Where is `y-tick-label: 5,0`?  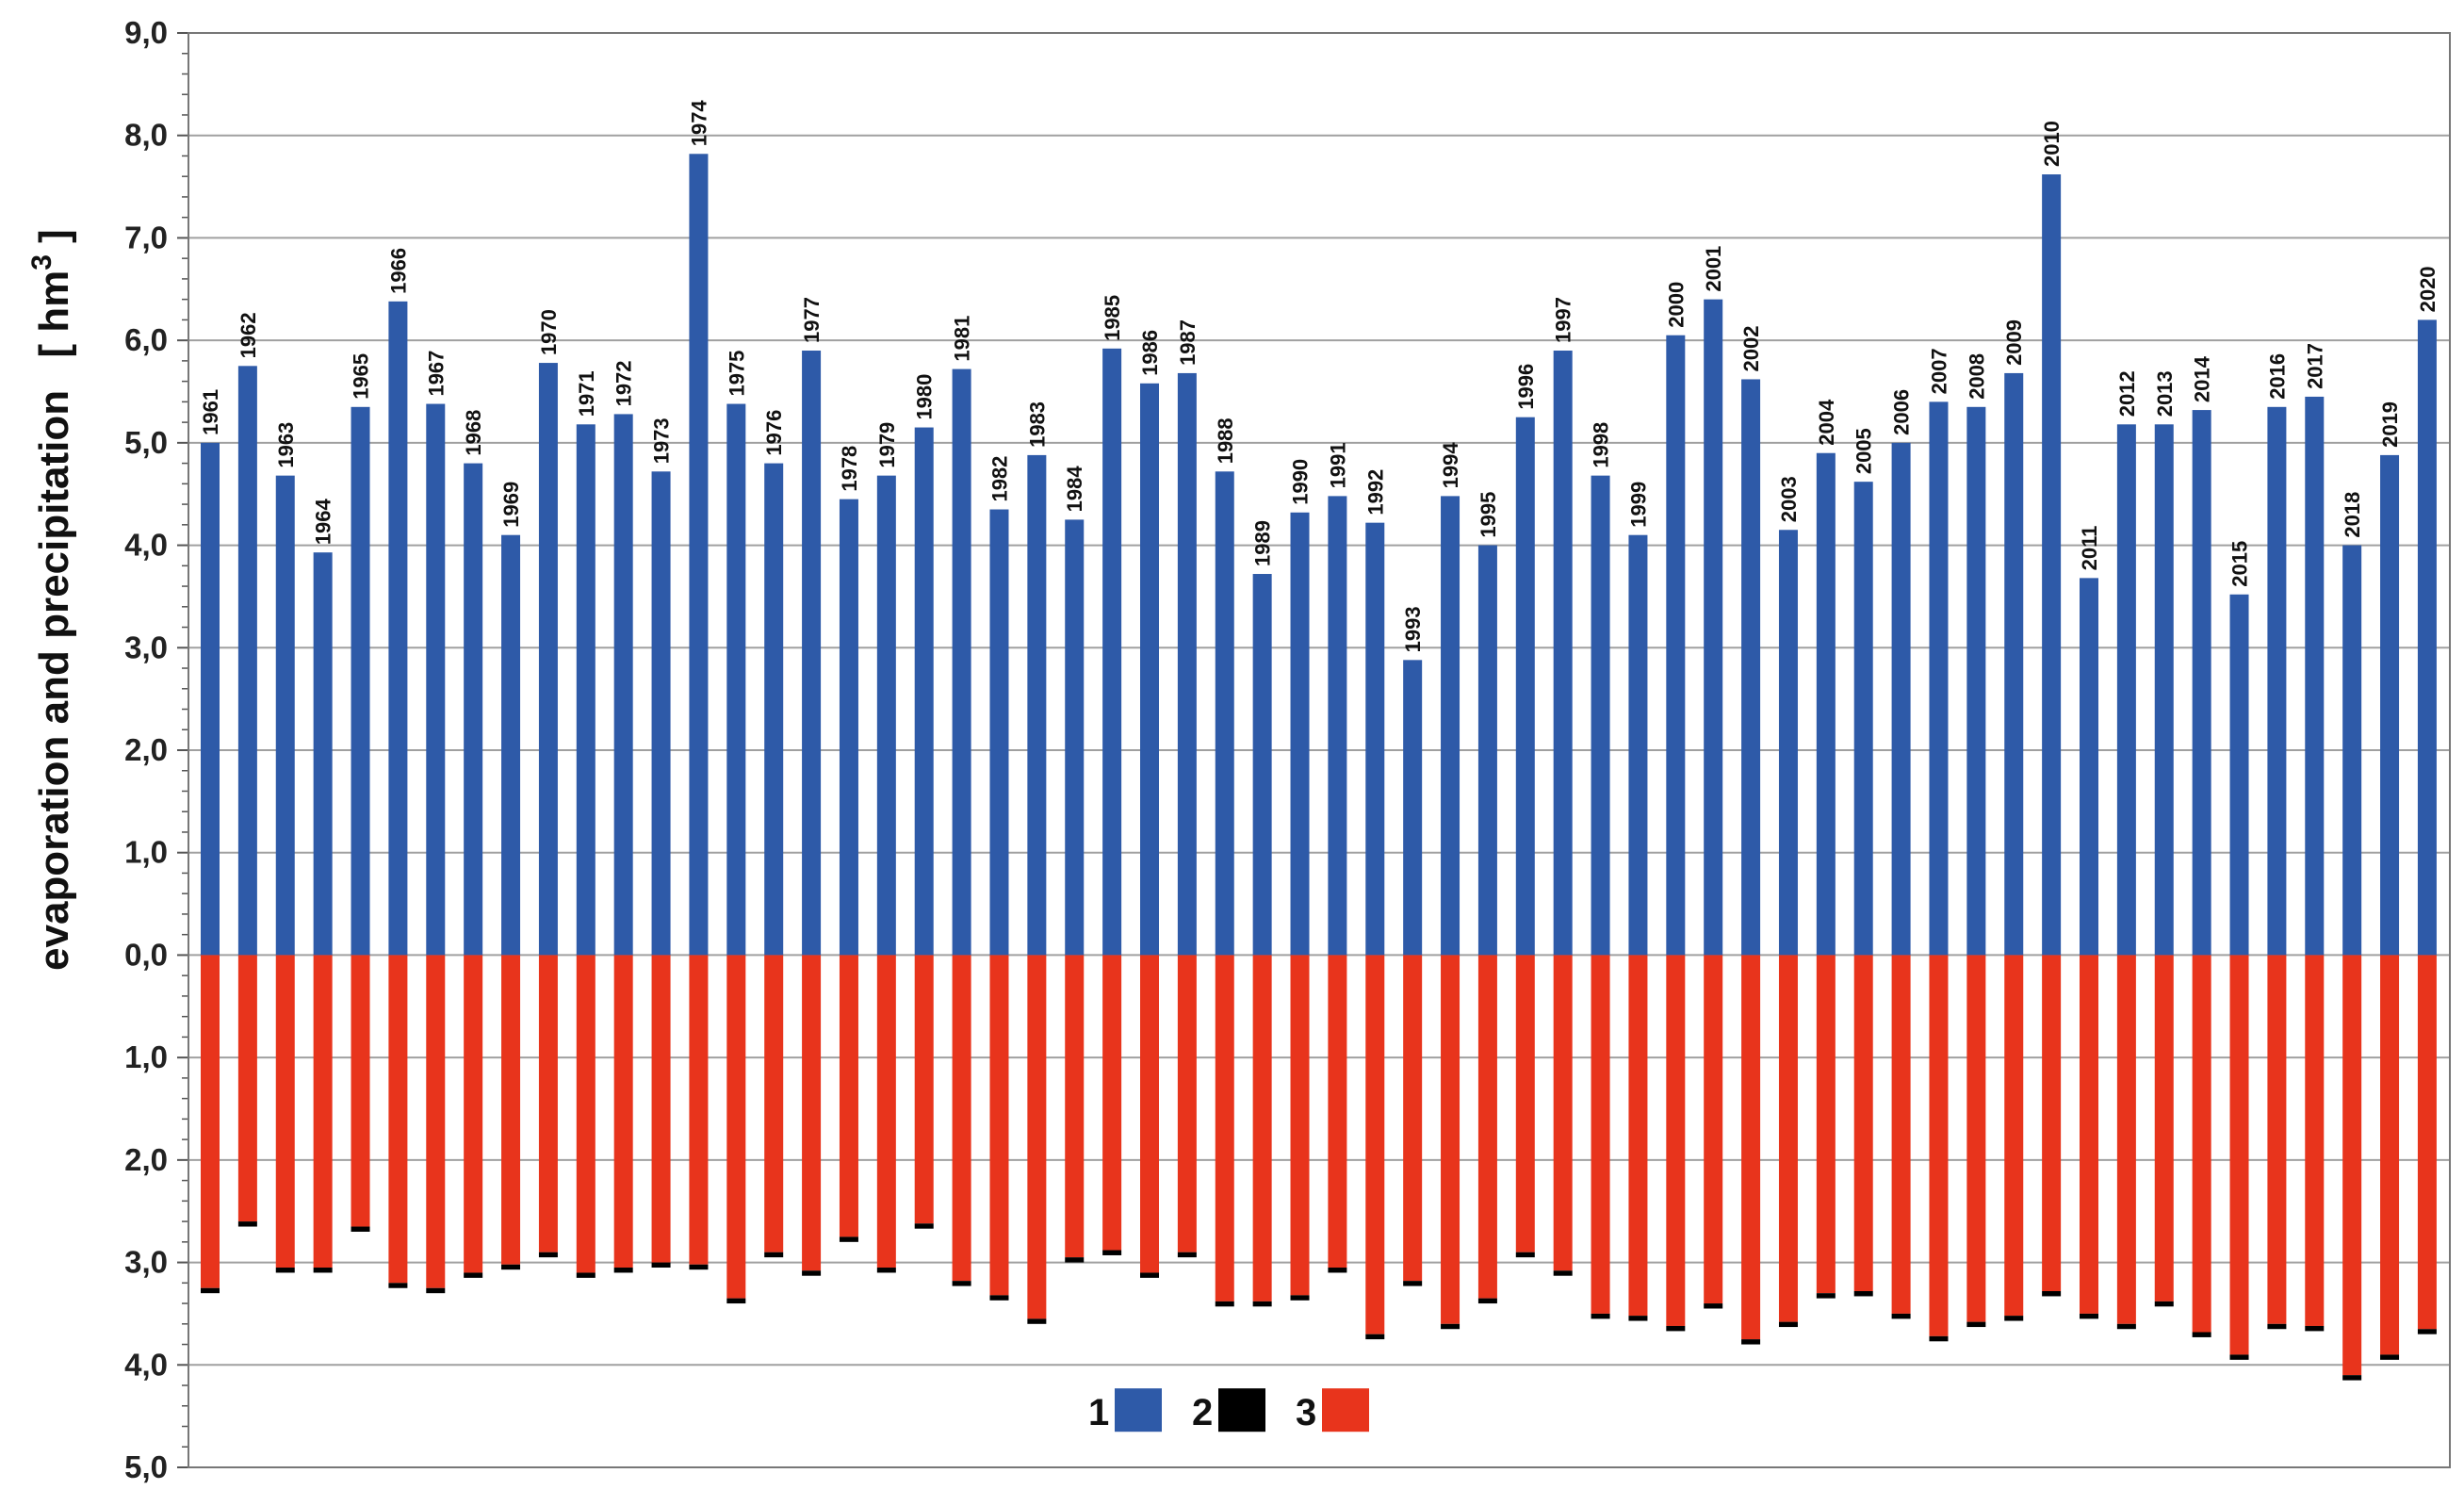 y-tick-label: 5,0 is located at coordinates (146, 1466).